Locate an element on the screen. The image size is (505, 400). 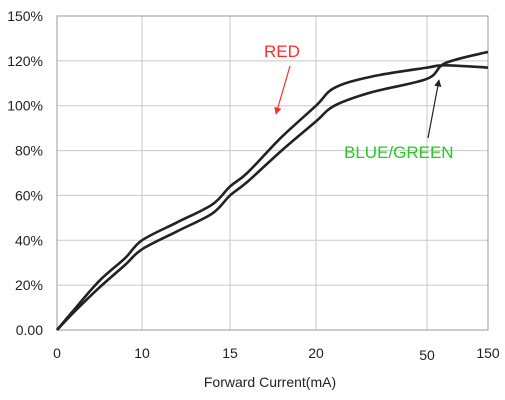
y-axis-tick-labels: 0.00 20% 40% 60% 80% 100% 120% 150% is located at coordinates (25, 173).